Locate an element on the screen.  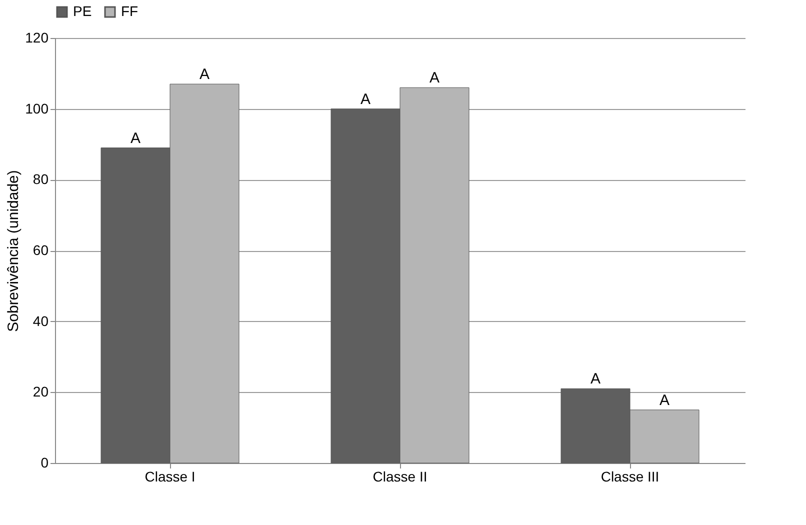
x-tick-label: Classe I is located at coordinates (170, 476).